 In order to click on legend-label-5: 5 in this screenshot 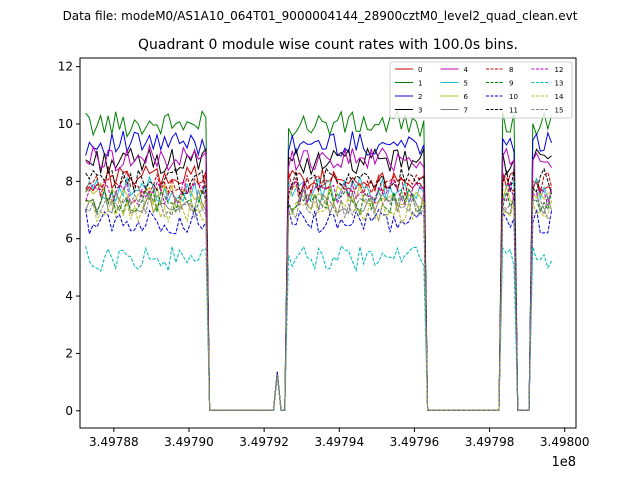, I will do `click(466, 84)`.